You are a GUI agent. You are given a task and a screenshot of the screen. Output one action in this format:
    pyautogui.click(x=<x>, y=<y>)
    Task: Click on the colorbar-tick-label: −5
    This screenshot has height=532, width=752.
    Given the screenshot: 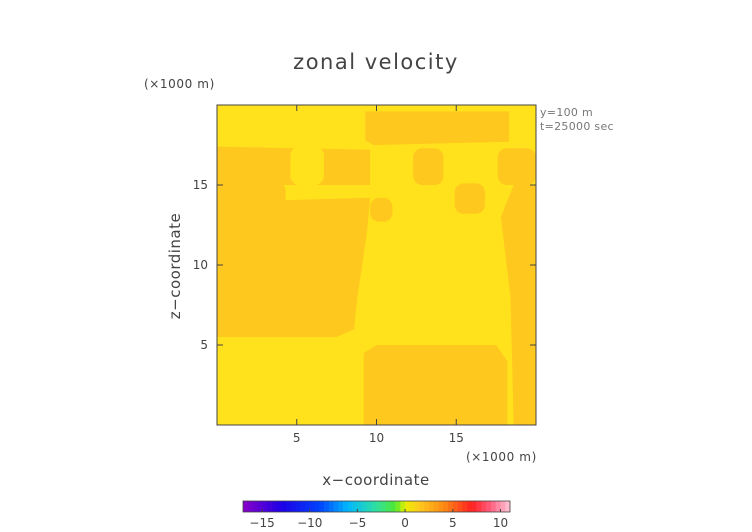 What is the action you would take?
    pyautogui.click(x=358, y=523)
    